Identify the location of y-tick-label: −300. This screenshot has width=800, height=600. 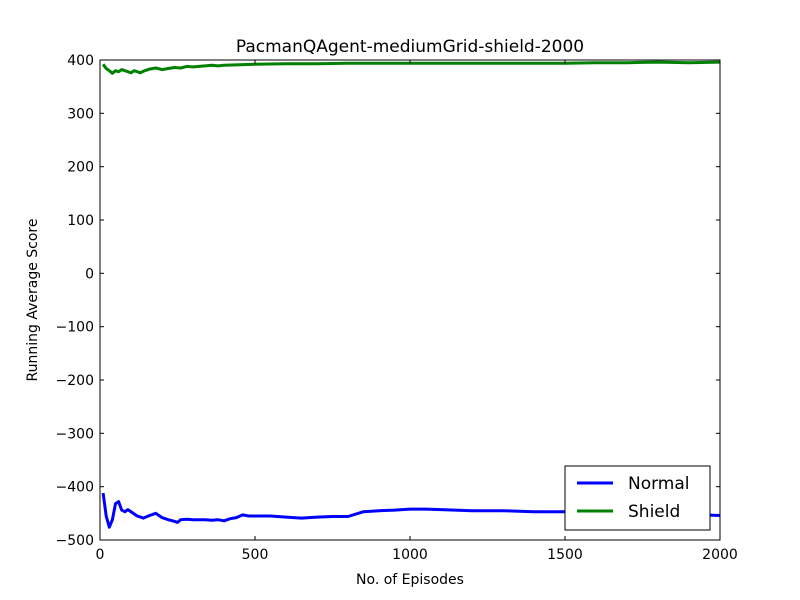
(75, 434).